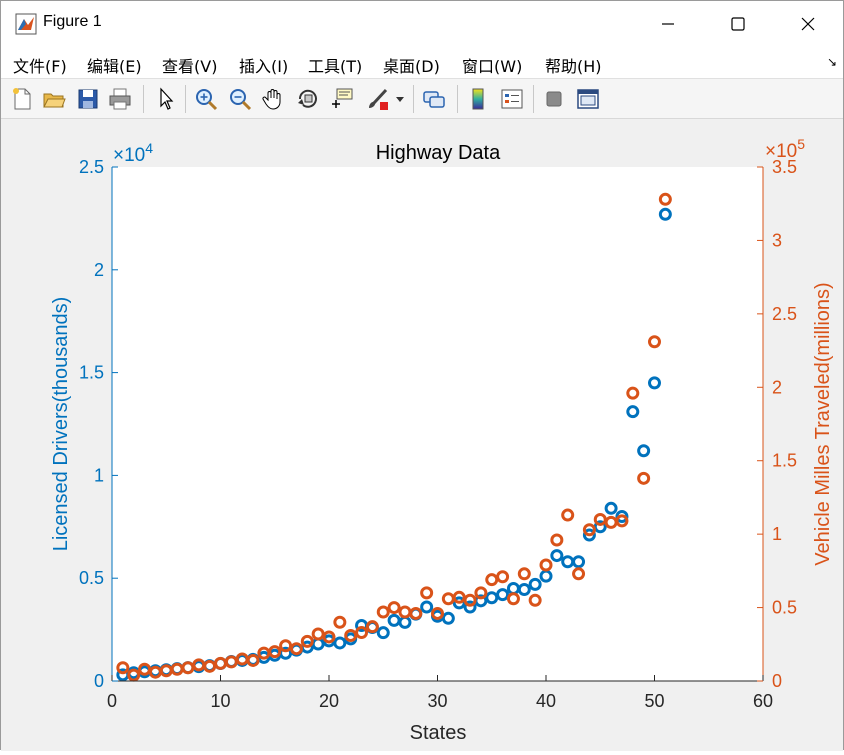 This screenshot has width=844, height=755. What do you see at coordinates (422, 24) in the screenshot?
I see `title-bar: Figure 1` at bounding box center [422, 24].